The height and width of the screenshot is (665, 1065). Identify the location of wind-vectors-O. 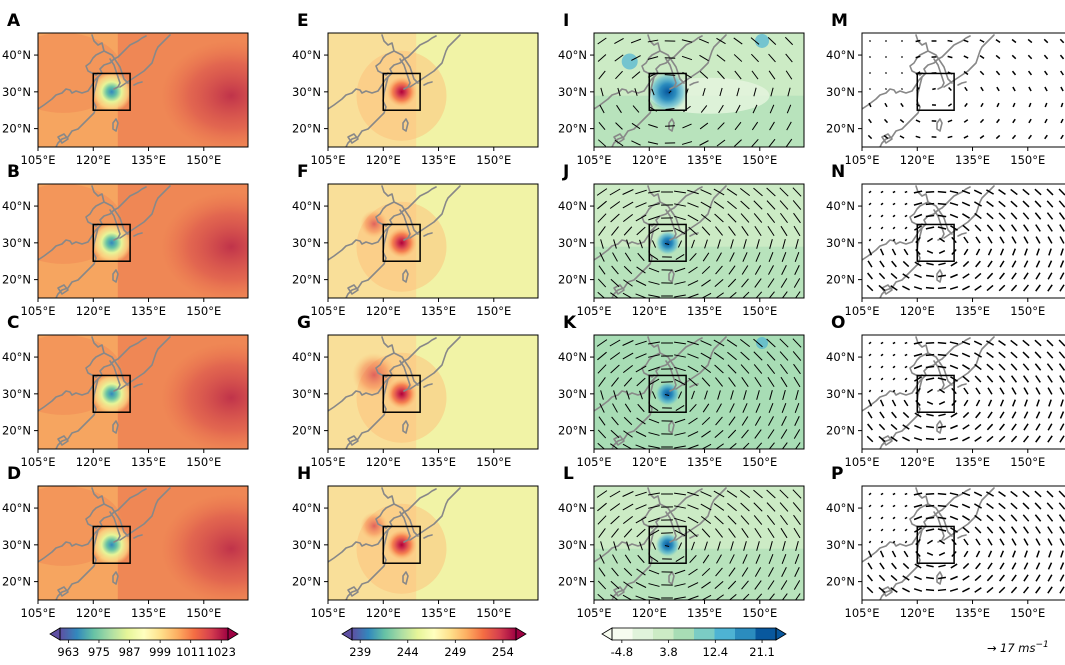
(965, 391).